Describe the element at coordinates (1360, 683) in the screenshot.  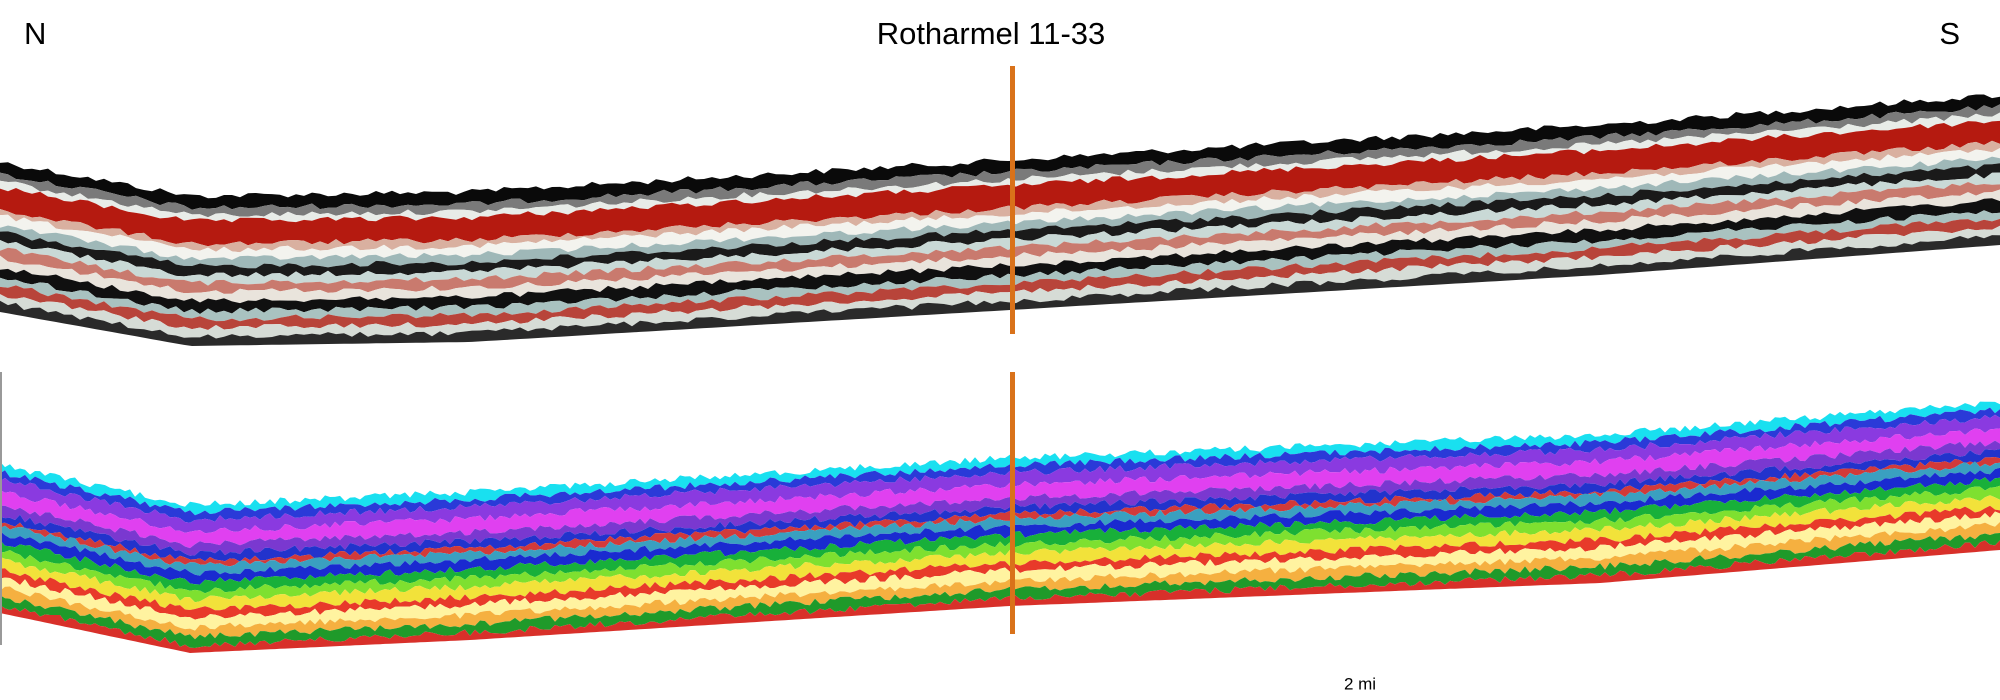
I see `scale-label: 2 mi` at that location.